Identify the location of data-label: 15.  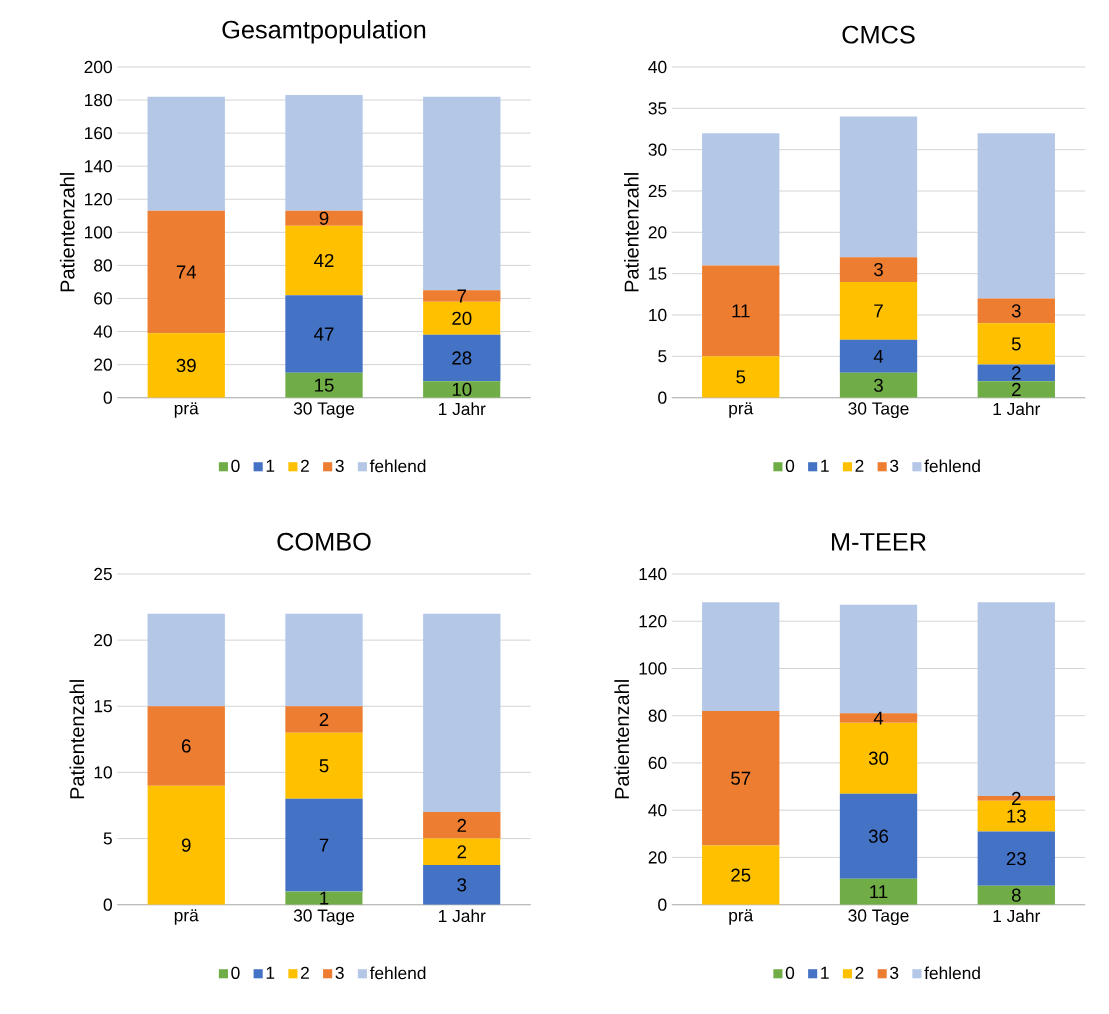
(324, 385).